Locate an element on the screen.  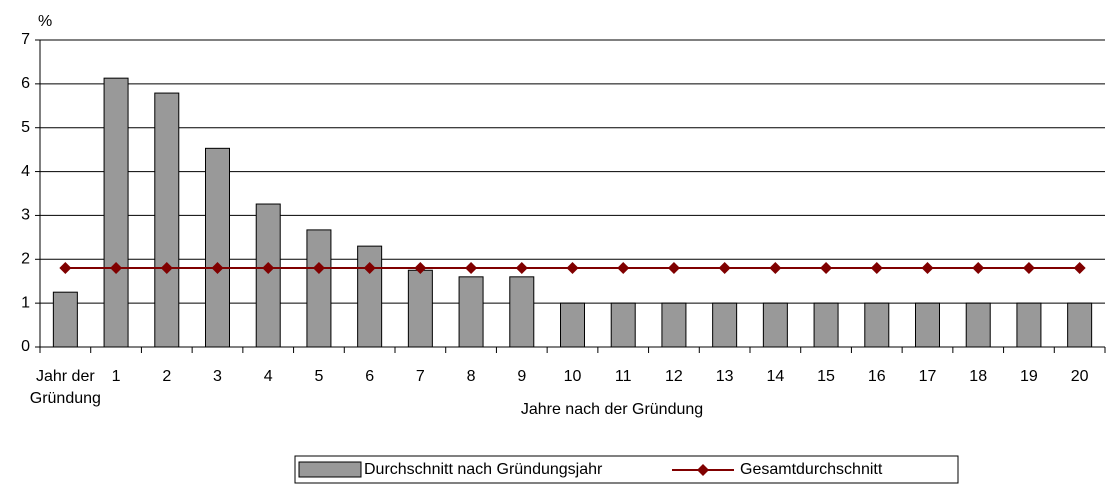
x-tick-label: 10 is located at coordinates (572, 376).